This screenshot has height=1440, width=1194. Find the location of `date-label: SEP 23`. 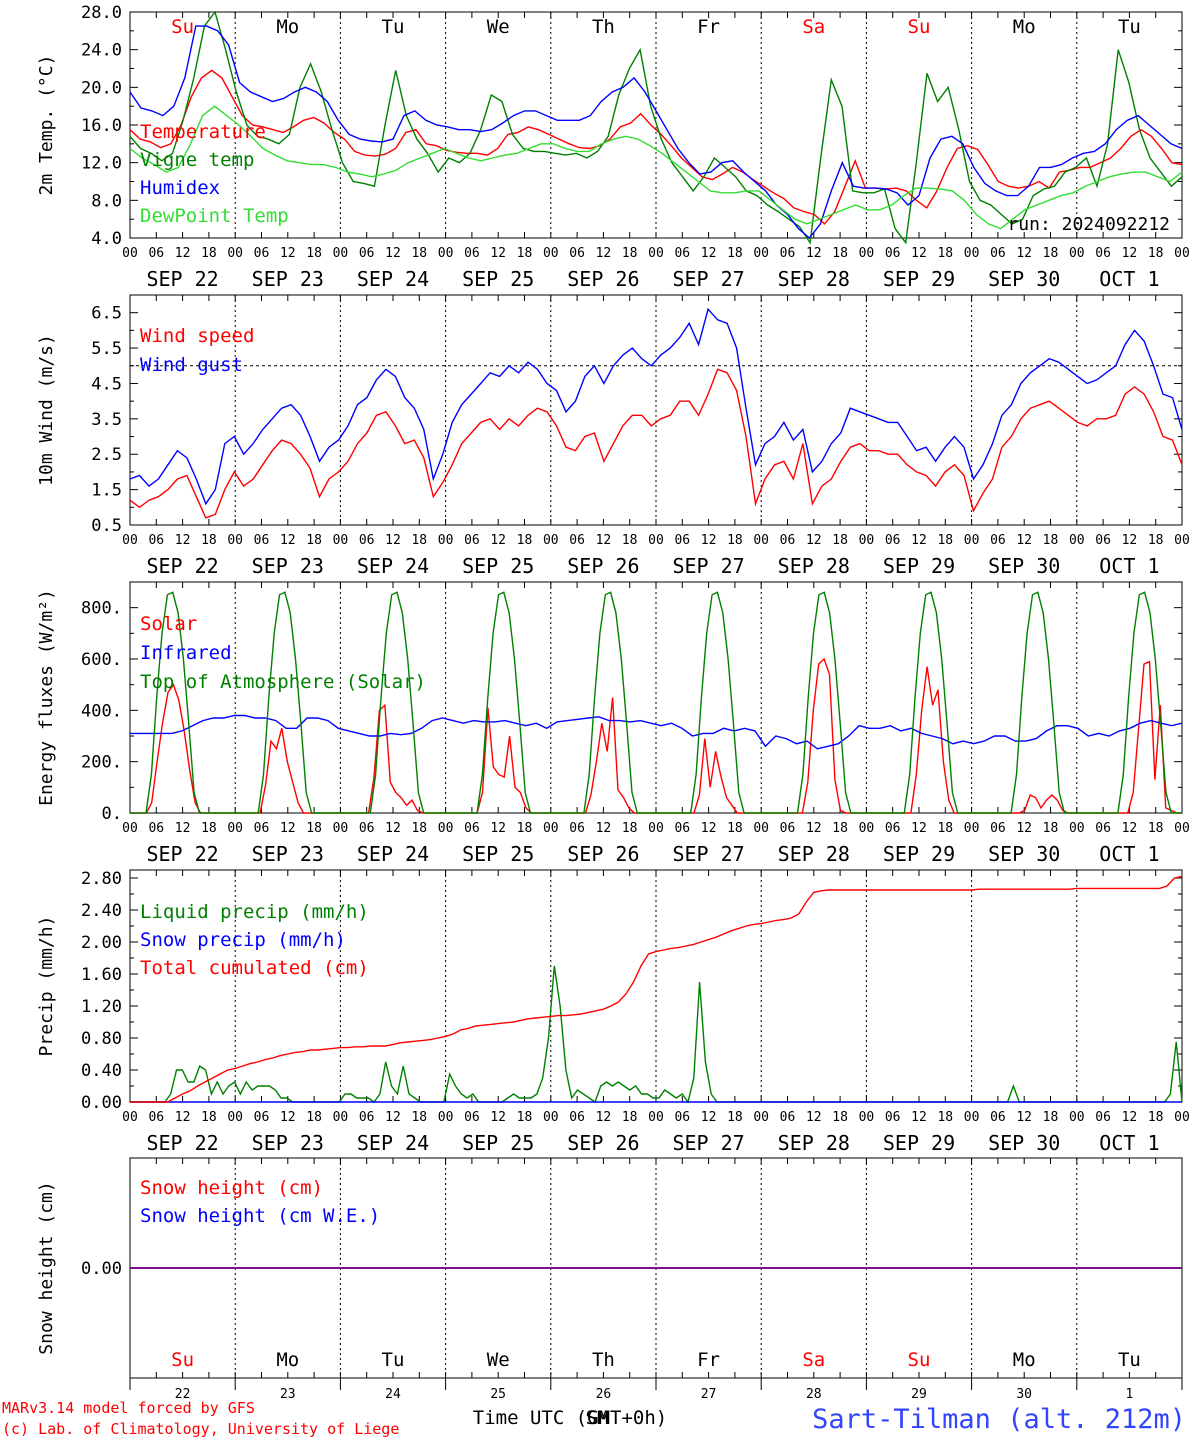

date-label: SEP 23 is located at coordinates (288, 566).